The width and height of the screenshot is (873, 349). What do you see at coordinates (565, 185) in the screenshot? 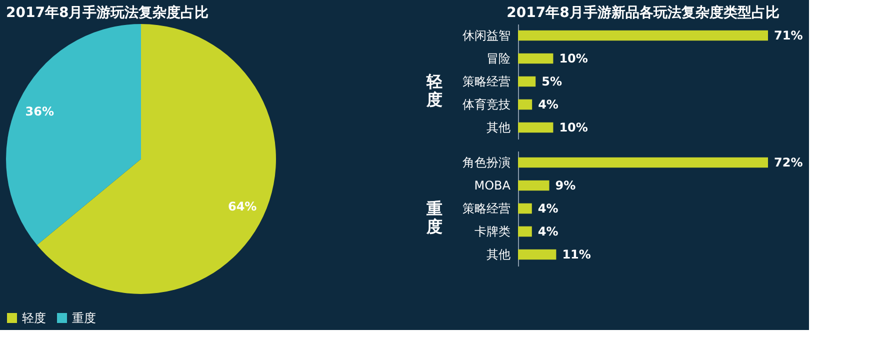
I see `data-label: 9%` at bounding box center [565, 185].